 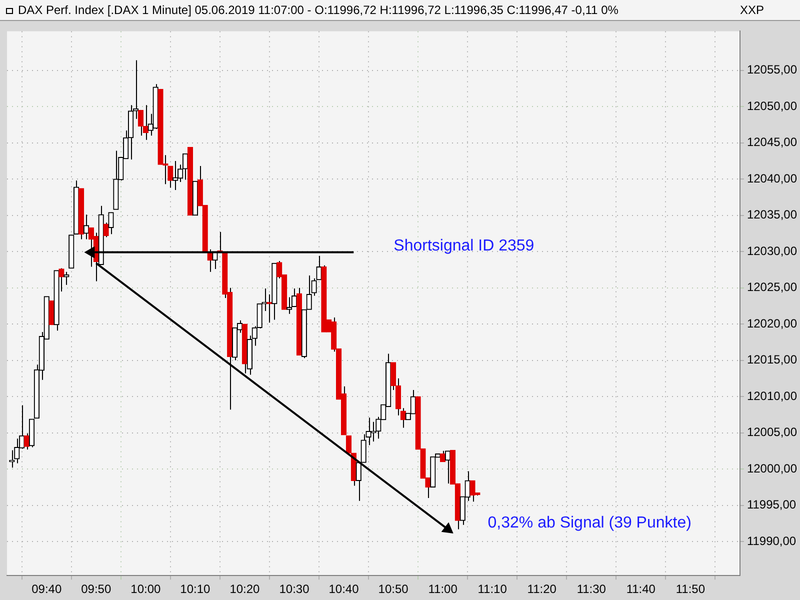 I want to click on x-tick-label: 09:50, so click(x=96, y=589).